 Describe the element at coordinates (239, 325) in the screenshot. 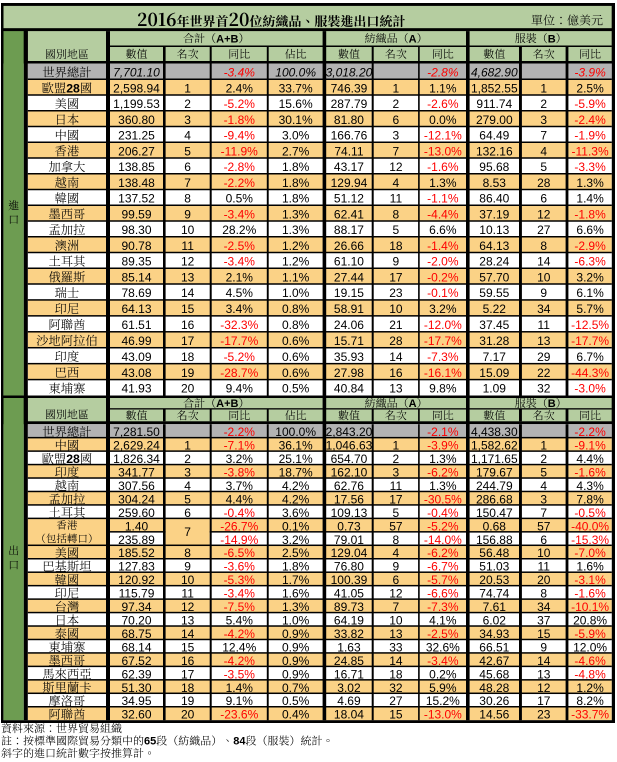

I see `svg-text: -32.3%` at that location.